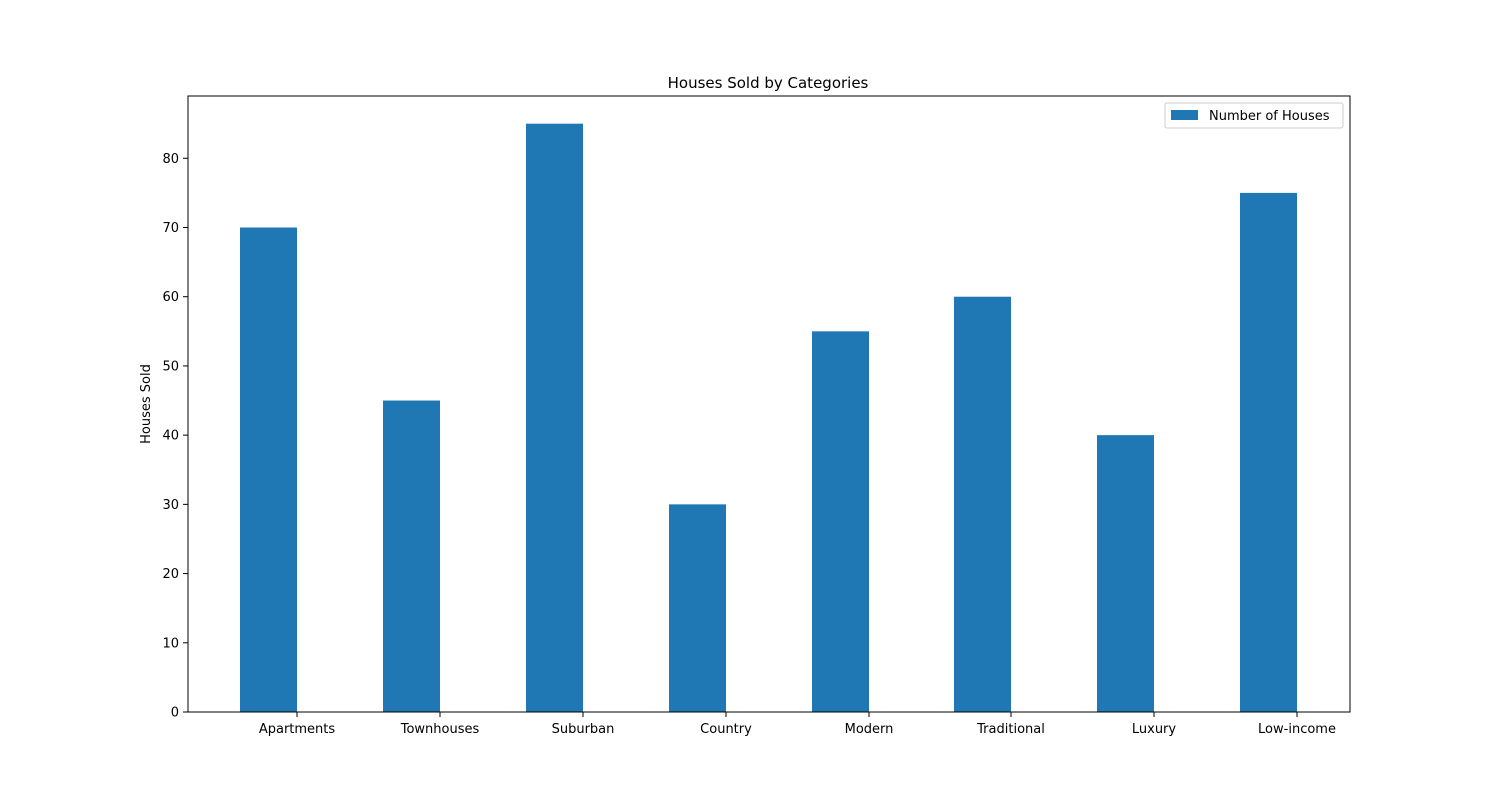 The image size is (1500, 800). Describe the element at coordinates (840, 521) in the screenshot. I see `bar-modern` at that location.